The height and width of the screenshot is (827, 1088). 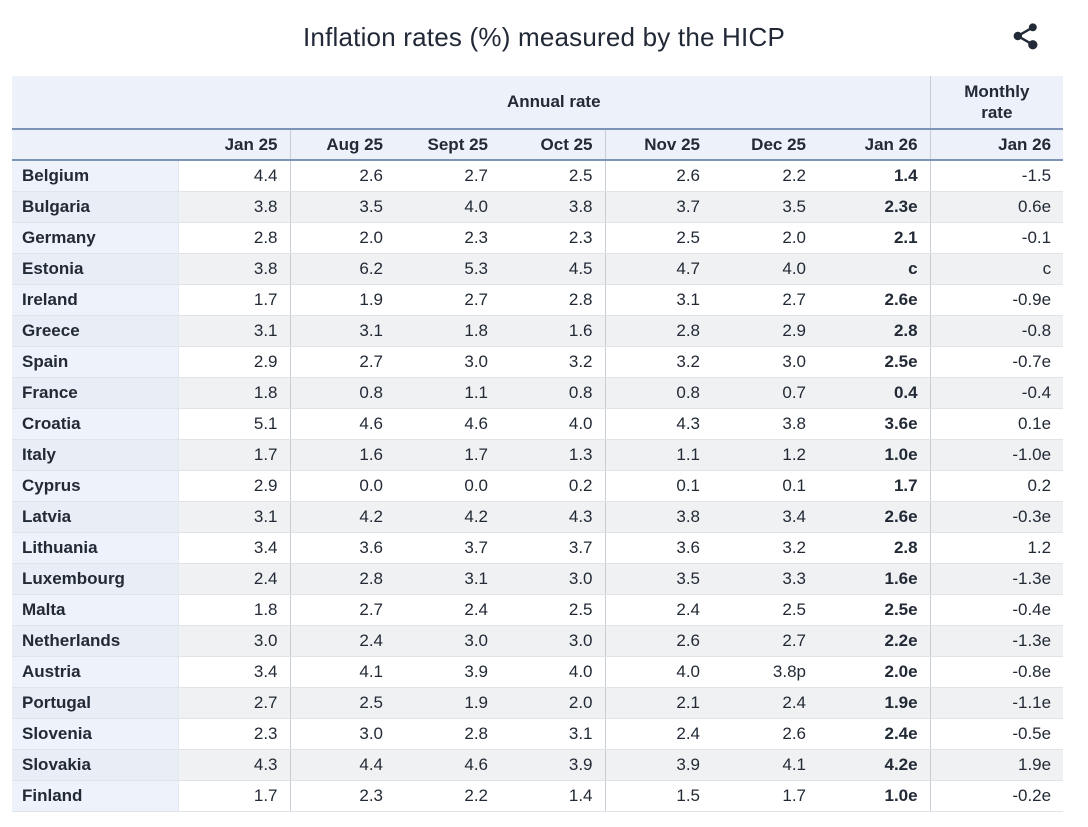 What do you see at coordinates (95, 331) in the screenshot?
I see `country-label: Greece` at bounding box center [95, 331].